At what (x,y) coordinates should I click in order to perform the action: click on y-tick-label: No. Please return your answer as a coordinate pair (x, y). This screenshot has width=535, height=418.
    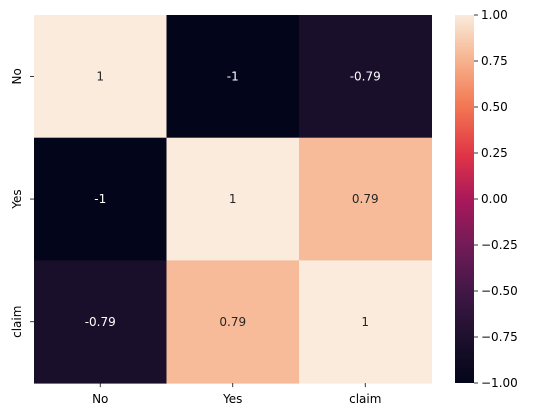
    Looking at the image, I should click on (17, 76).